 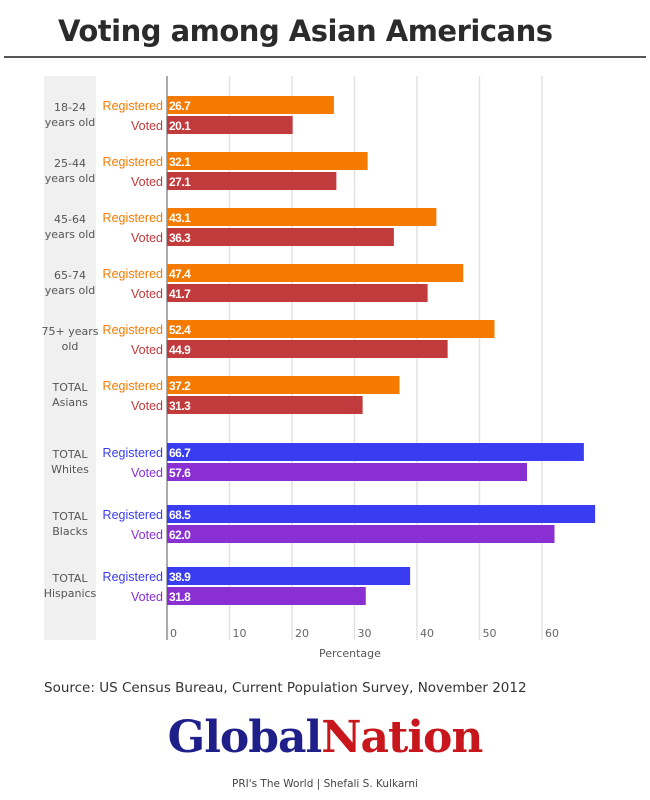 What do you see at coordinates (180, 274) in the screenshot?
I see `bar-value-label: 47.4` at bounding box center [180, 274].